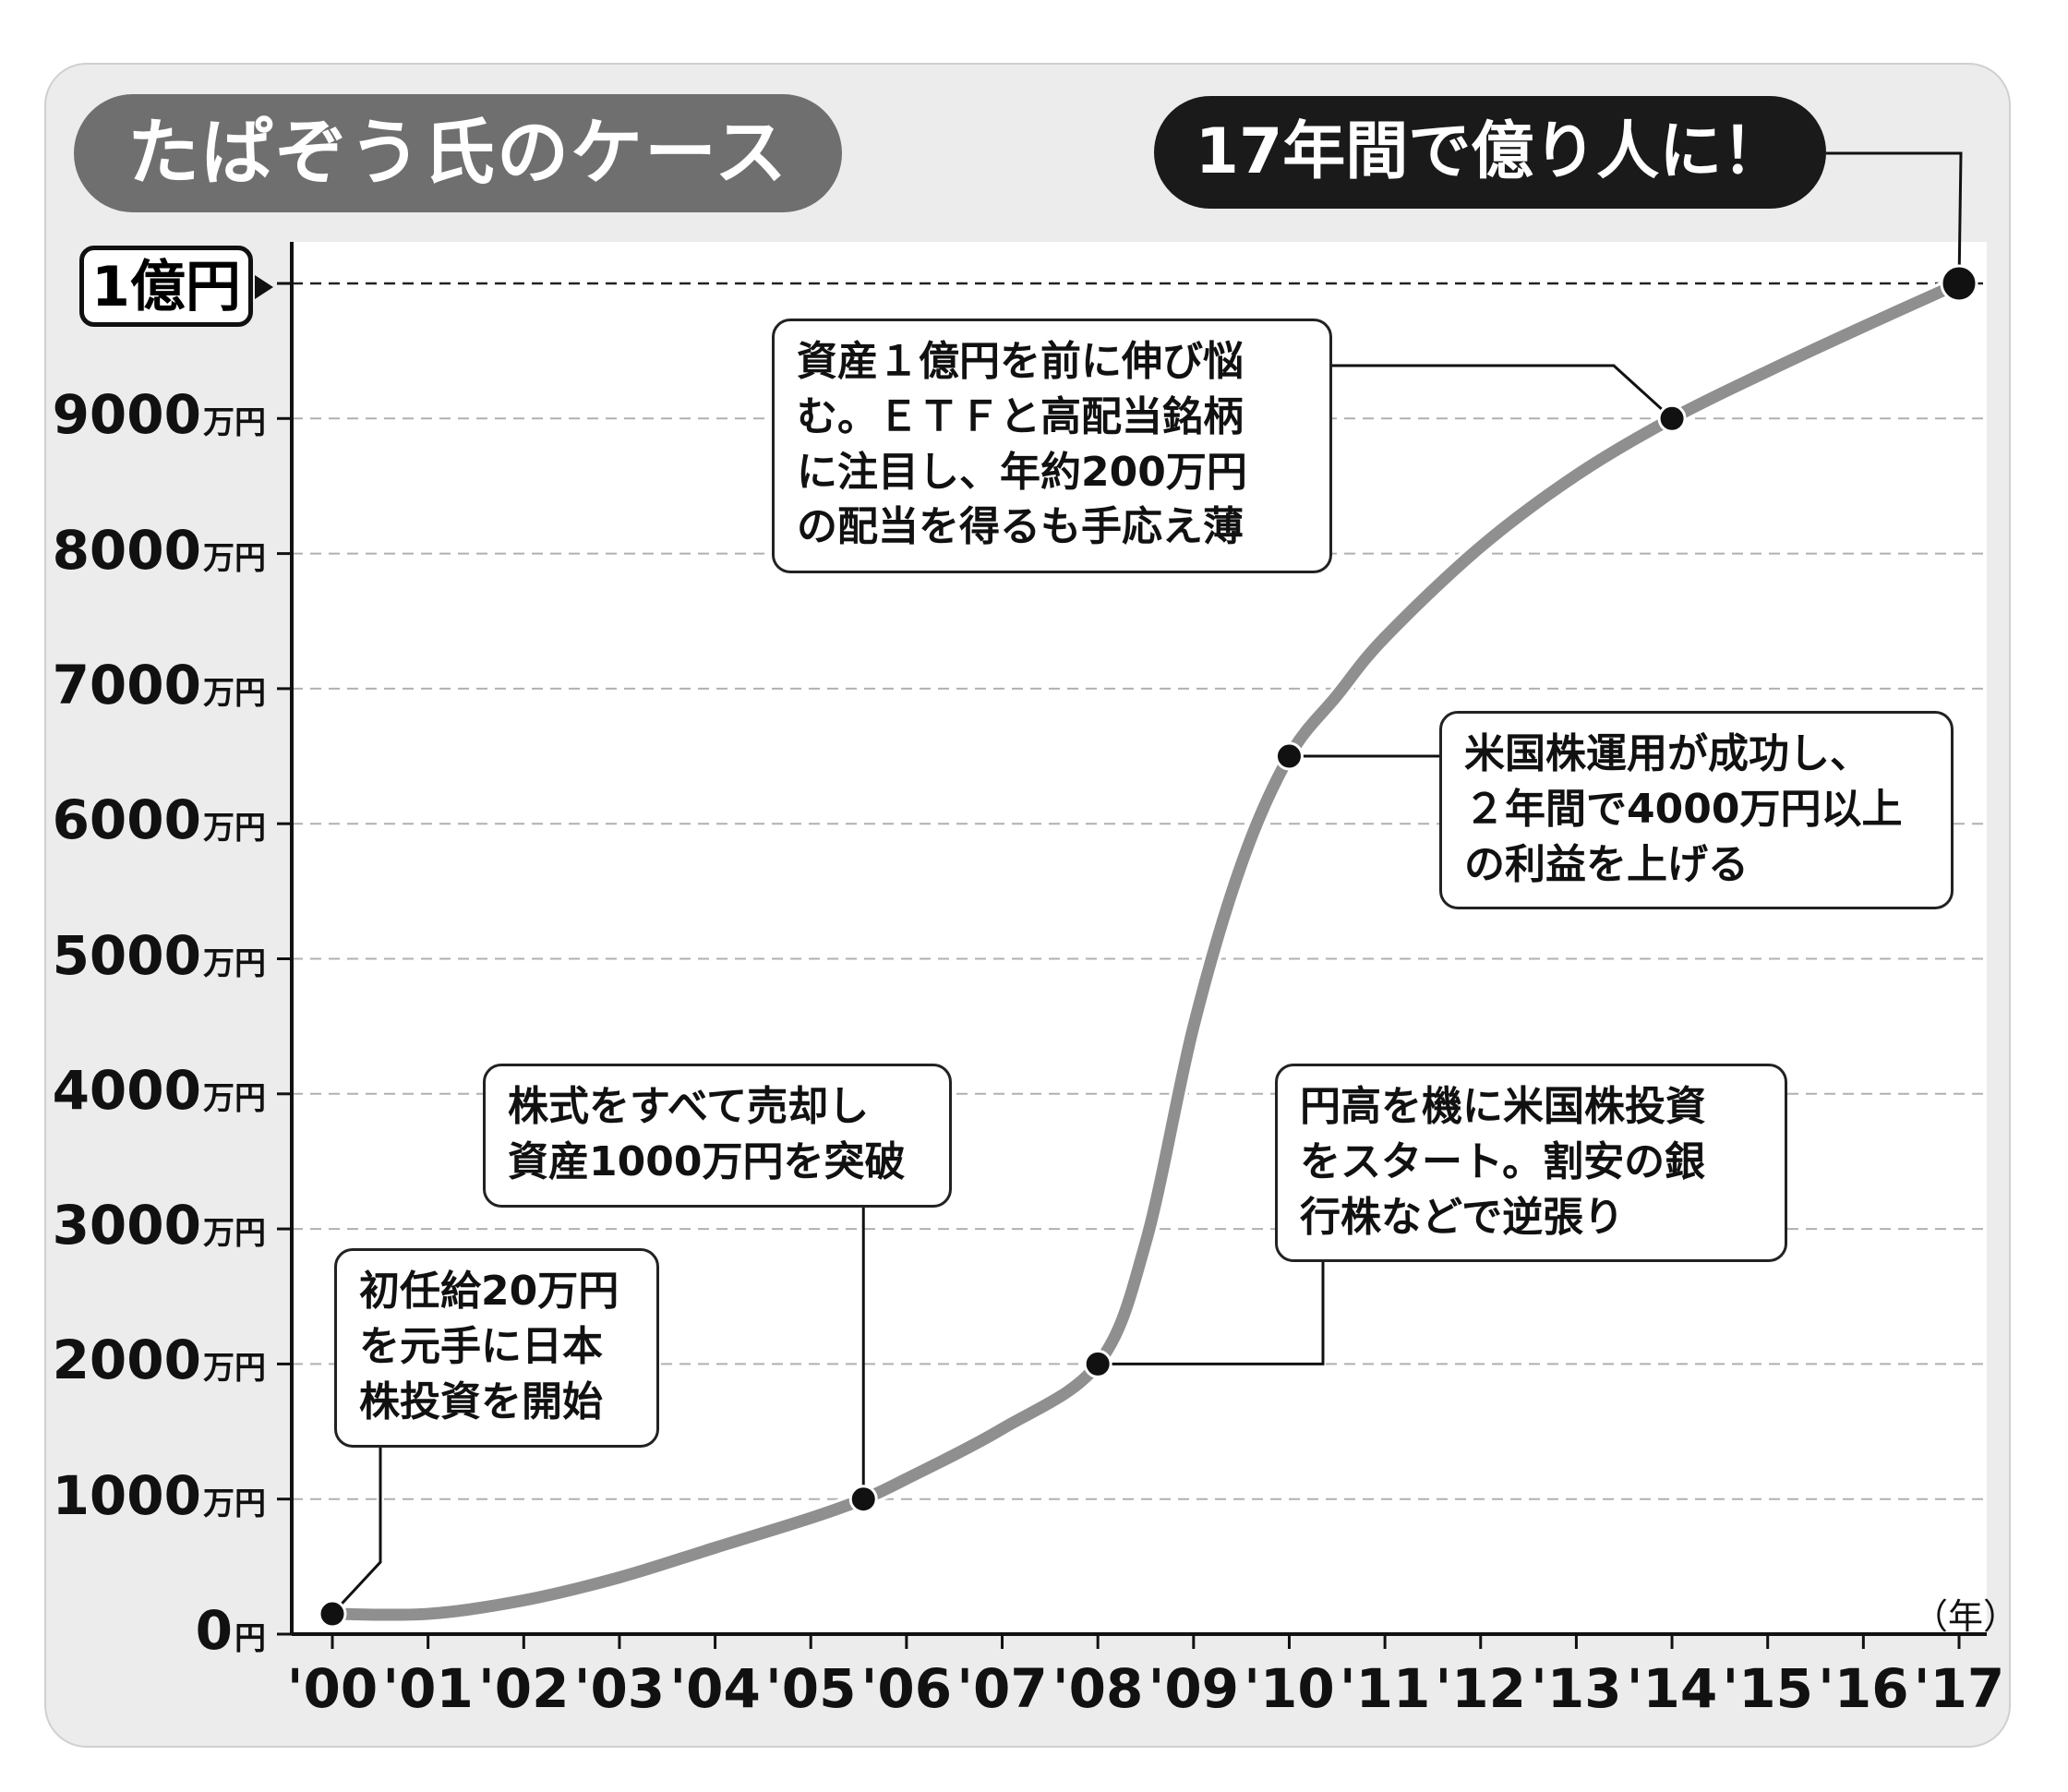 This screenshot has height=1792, width=2068. I want to click on x-tick-label: '05, so click(810, 1688).